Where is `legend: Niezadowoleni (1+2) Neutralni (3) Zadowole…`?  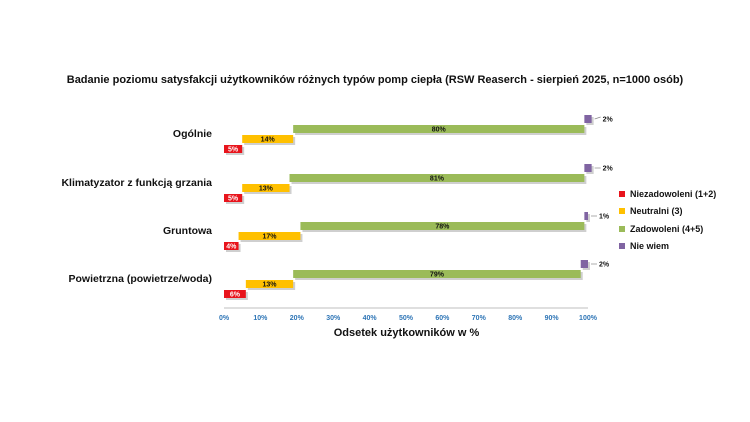 legend: Niezadowoleni (1+2) Neutralni (3) Zadowole… is located at coordinates (667, 220).